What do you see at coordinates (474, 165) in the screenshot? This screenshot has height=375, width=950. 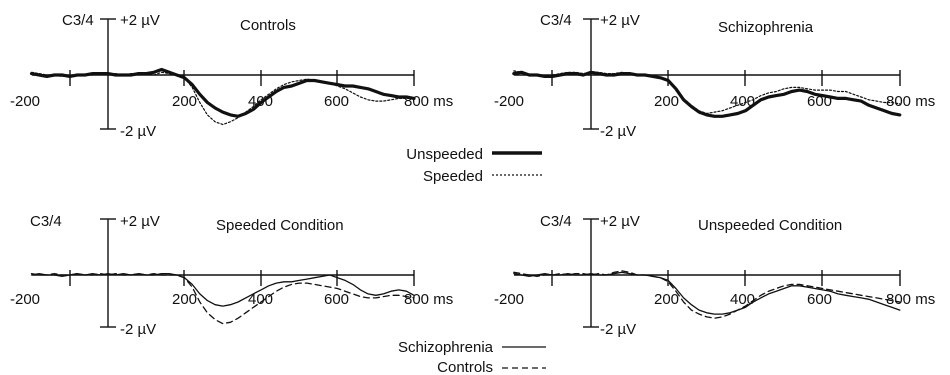 I see `legend-unspeeded-speeded: Unspeeded Speeded` at bounding box center [474, 165].